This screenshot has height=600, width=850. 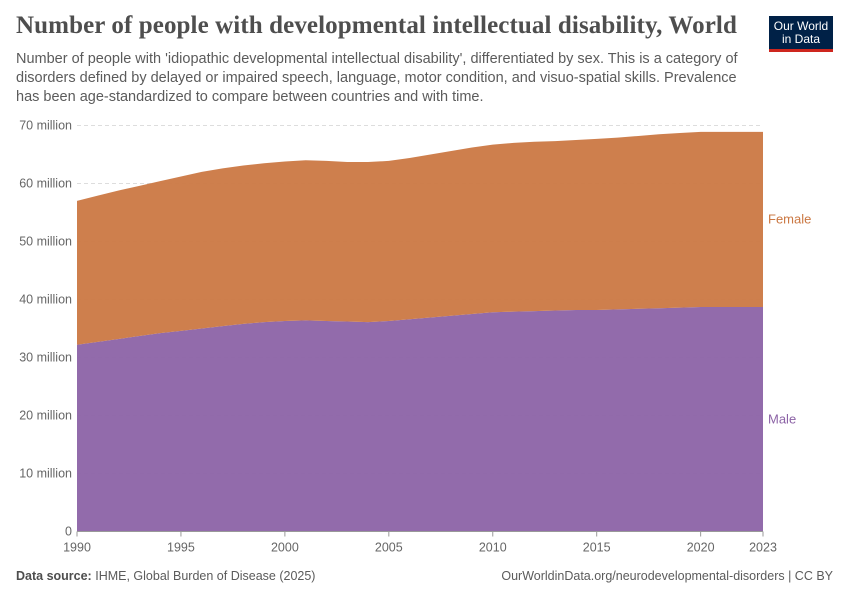 I want to click on y-tick-label: 40 million, so click(x=45, y=300).